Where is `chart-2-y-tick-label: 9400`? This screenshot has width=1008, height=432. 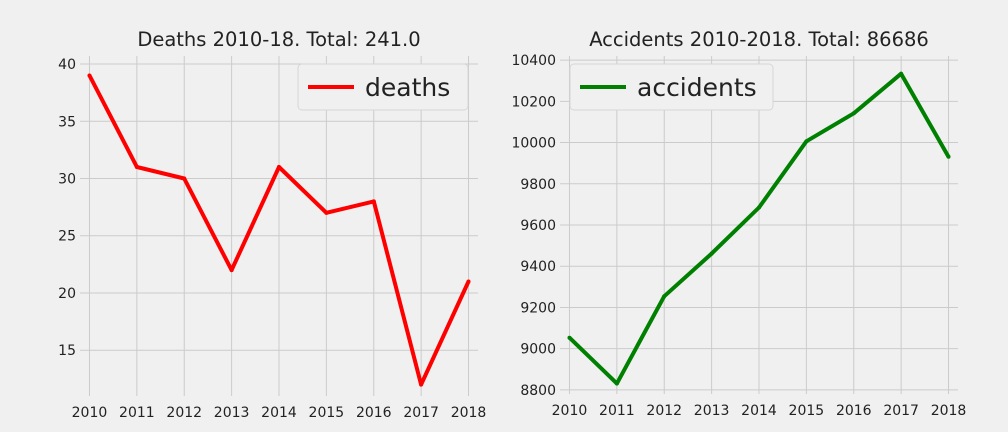 chart-2-y-tick-label: 9400 is located at coordinates (538, 267).